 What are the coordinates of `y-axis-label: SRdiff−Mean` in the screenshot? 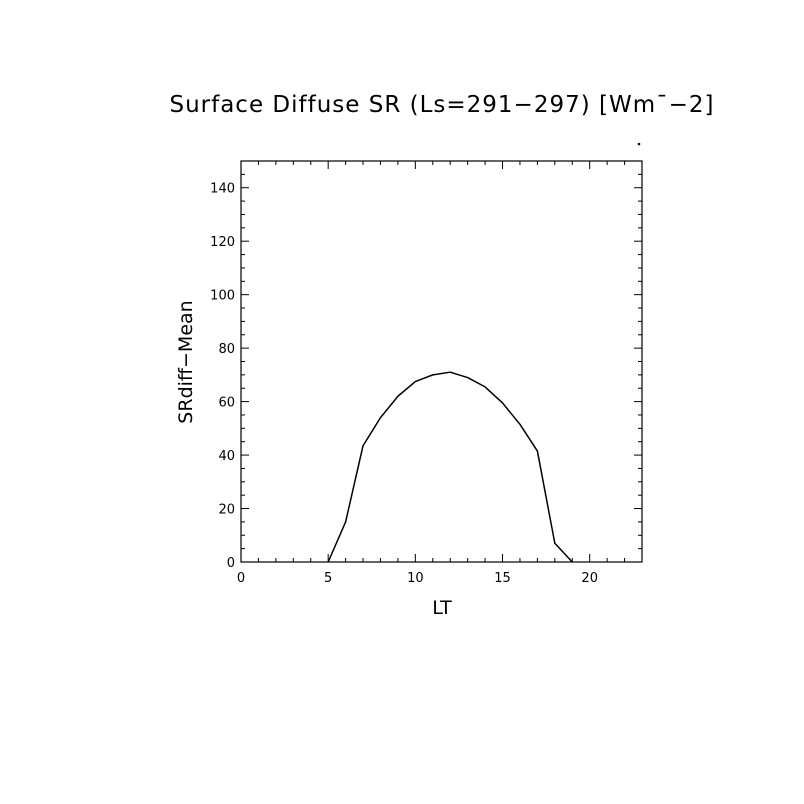 It's located at (186, 361).